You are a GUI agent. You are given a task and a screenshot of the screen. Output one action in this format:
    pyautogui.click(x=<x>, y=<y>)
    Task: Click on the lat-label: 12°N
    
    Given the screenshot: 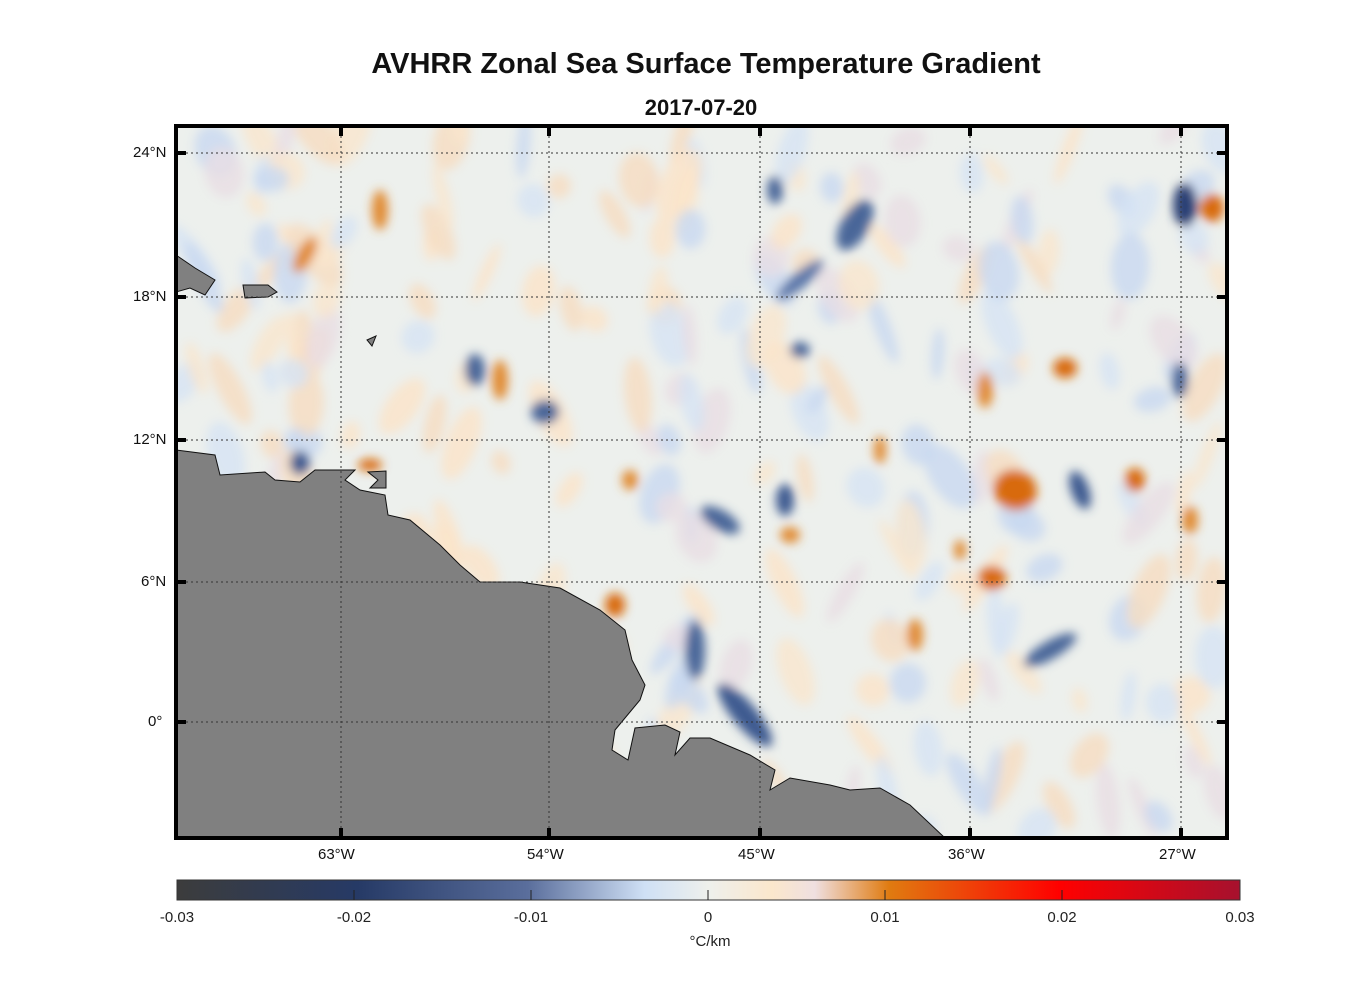 What is the action you would take?
    pyautogui.click(x=150, y=439)
    